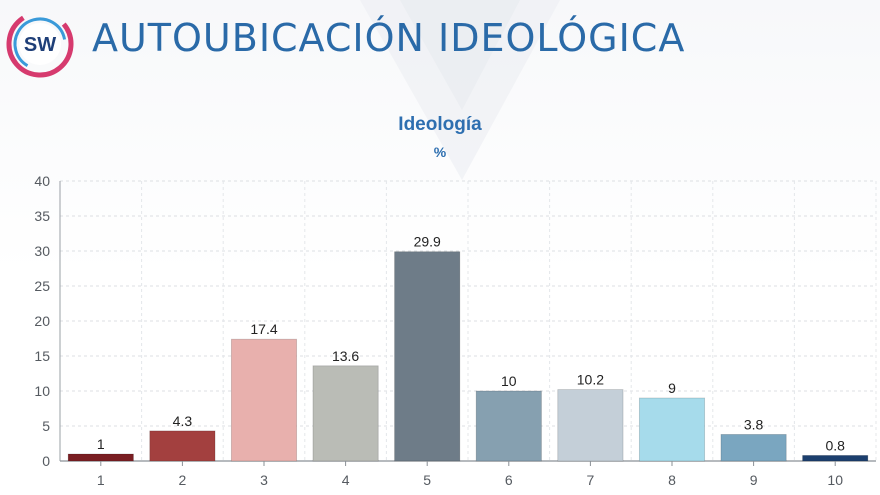 This screenshot has height=495, width=880. What do you see at coordinates (42, 286) in the screenshot?
I see `y-tick-label: 25` at bounding box center [42, 286].